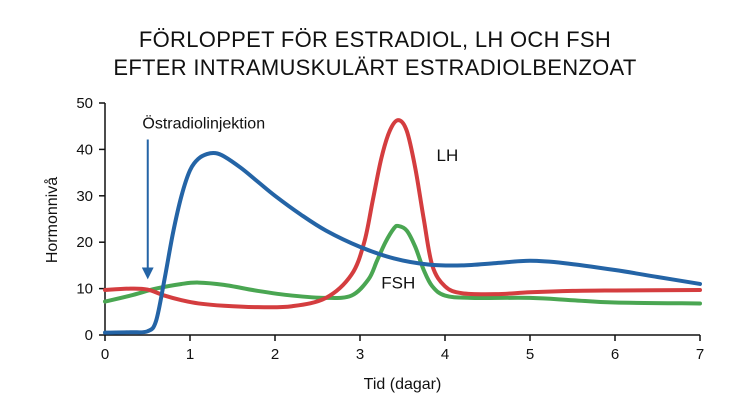 This screenshot has height=409, width=750. What do you see at coordinates (448, 155) in the screenshot?
I see `series-label-lh: LH` at bounding box center [448, 155].